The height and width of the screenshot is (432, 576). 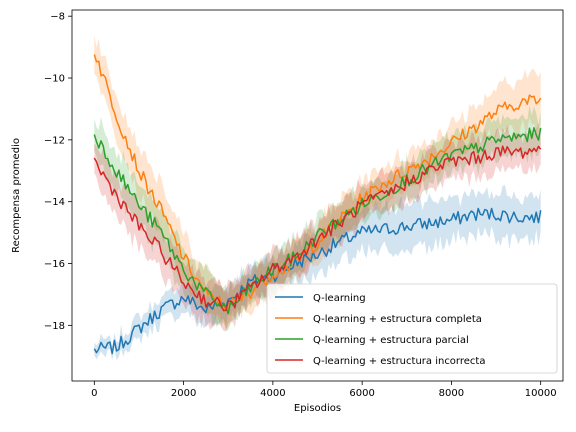 What do you see at coordinates (54, 202) in the screenshot?
I see `y-tick-label: −14` at bounding box center [54, 202].